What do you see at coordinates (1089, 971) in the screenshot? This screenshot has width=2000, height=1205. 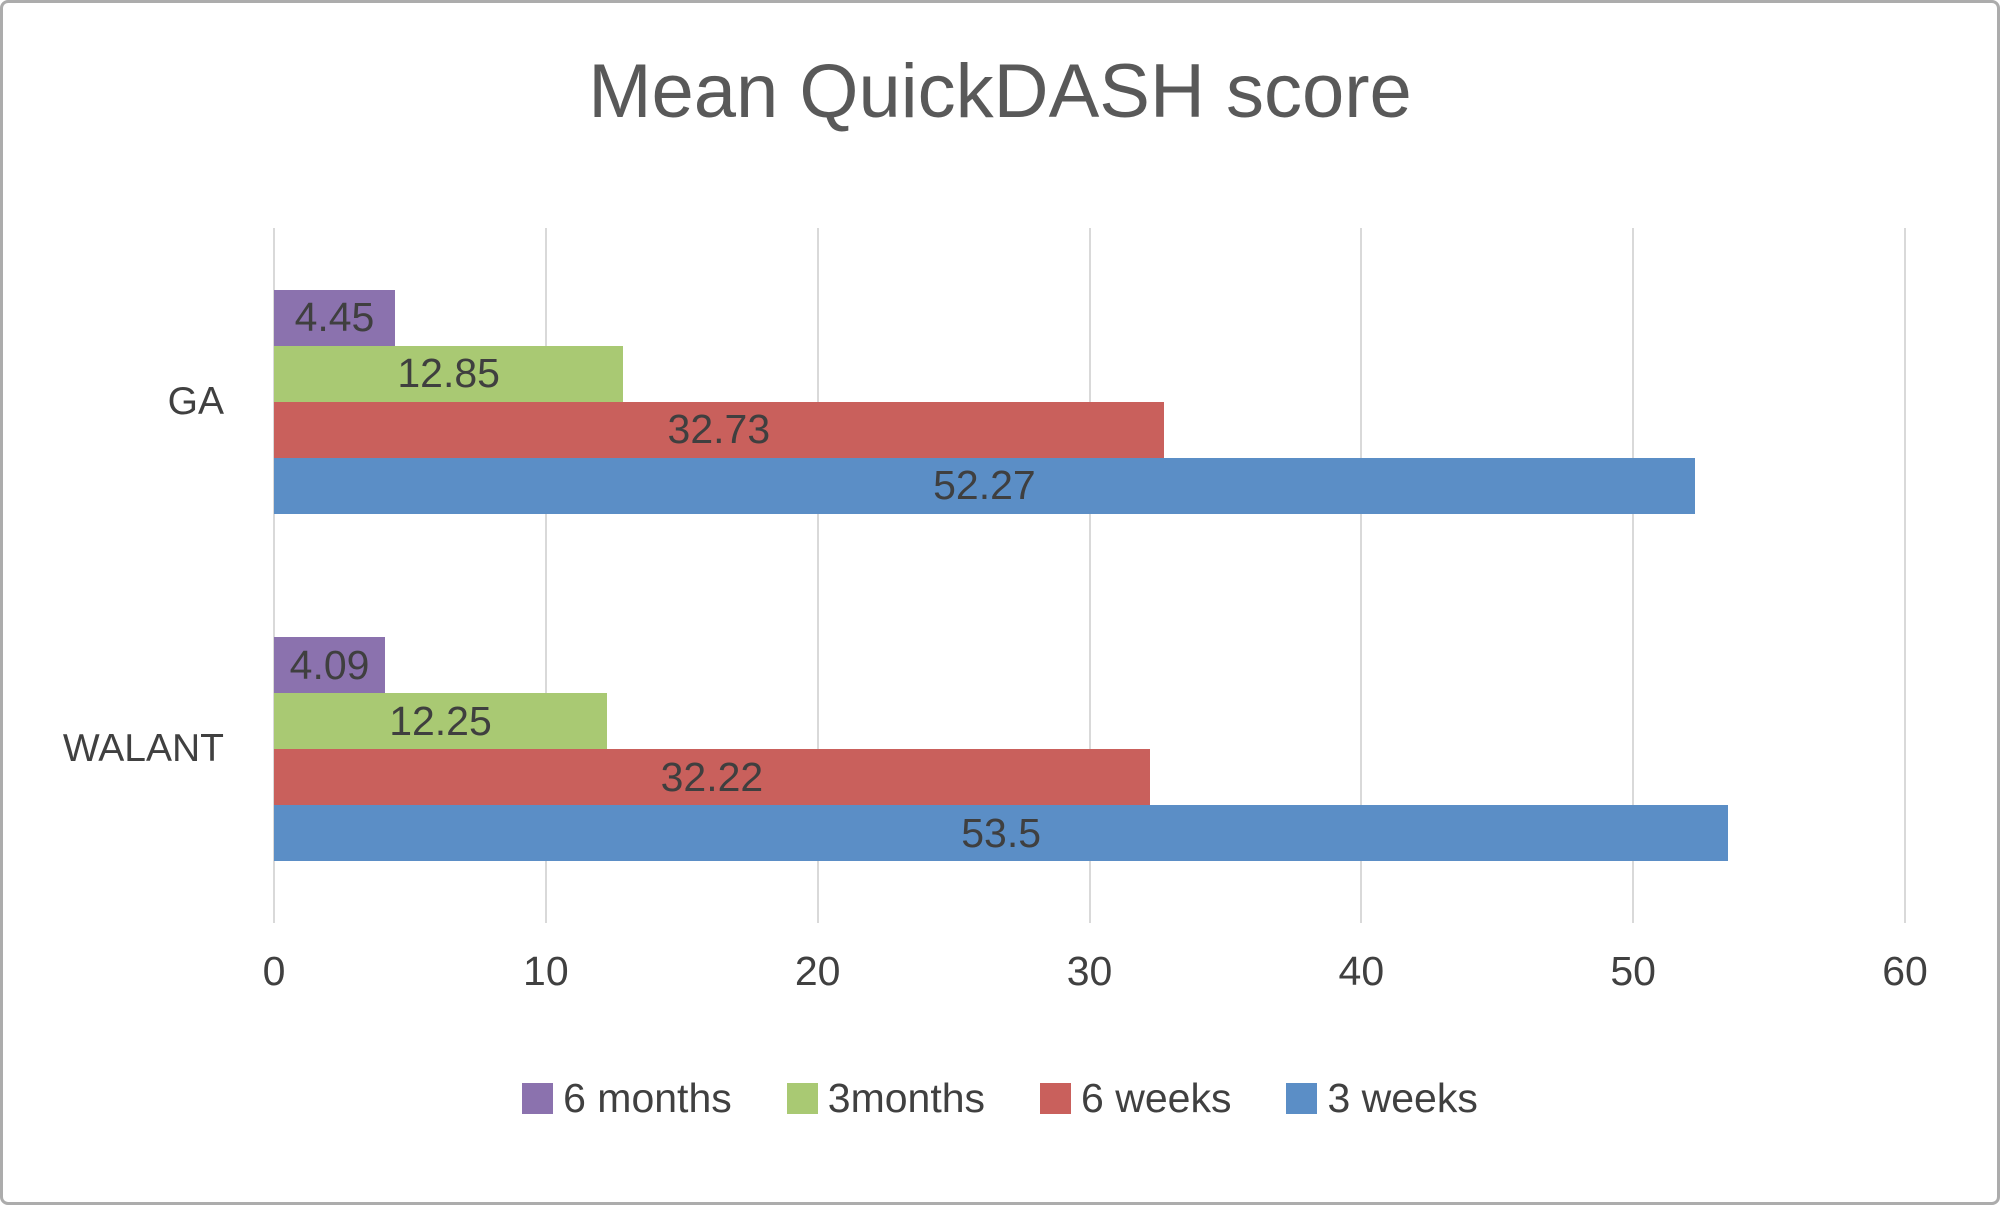 I see `x-tick-label: 30` at bounding box center [1089, 971].